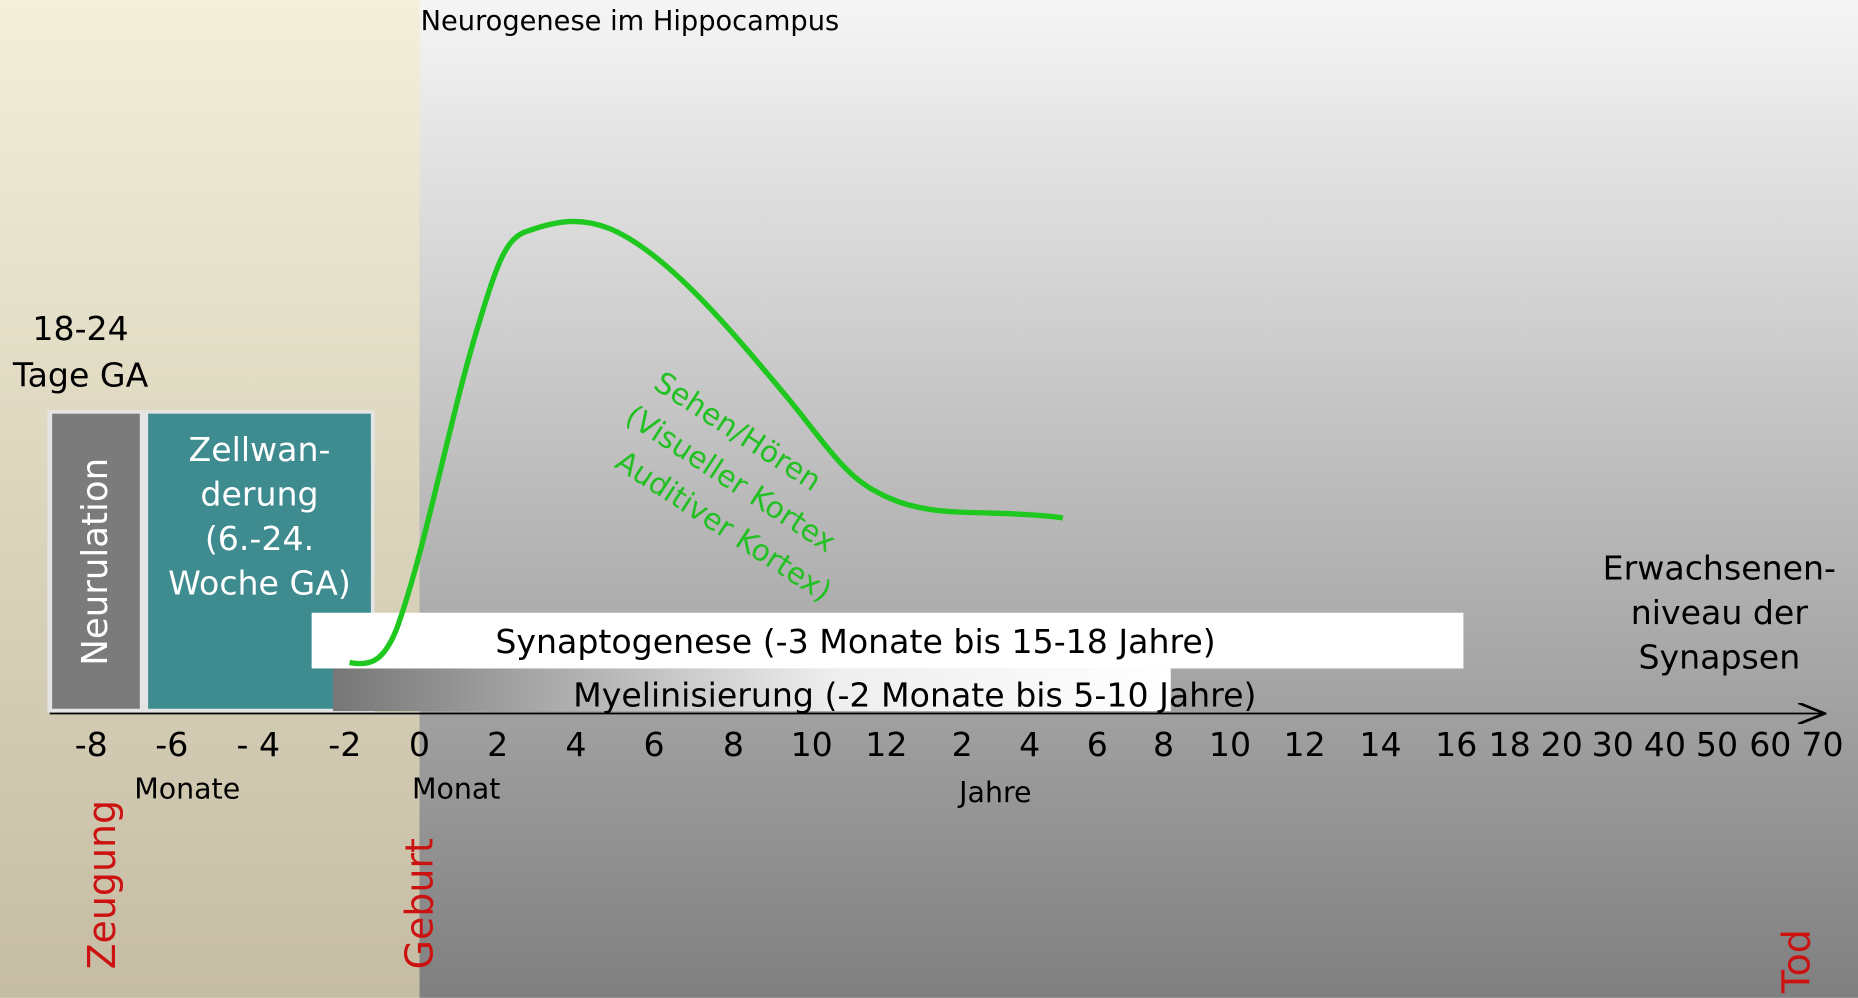  Describe the element at coordinates (187, 788) in the screenshot. I see `unit-label: Monate` at that location.